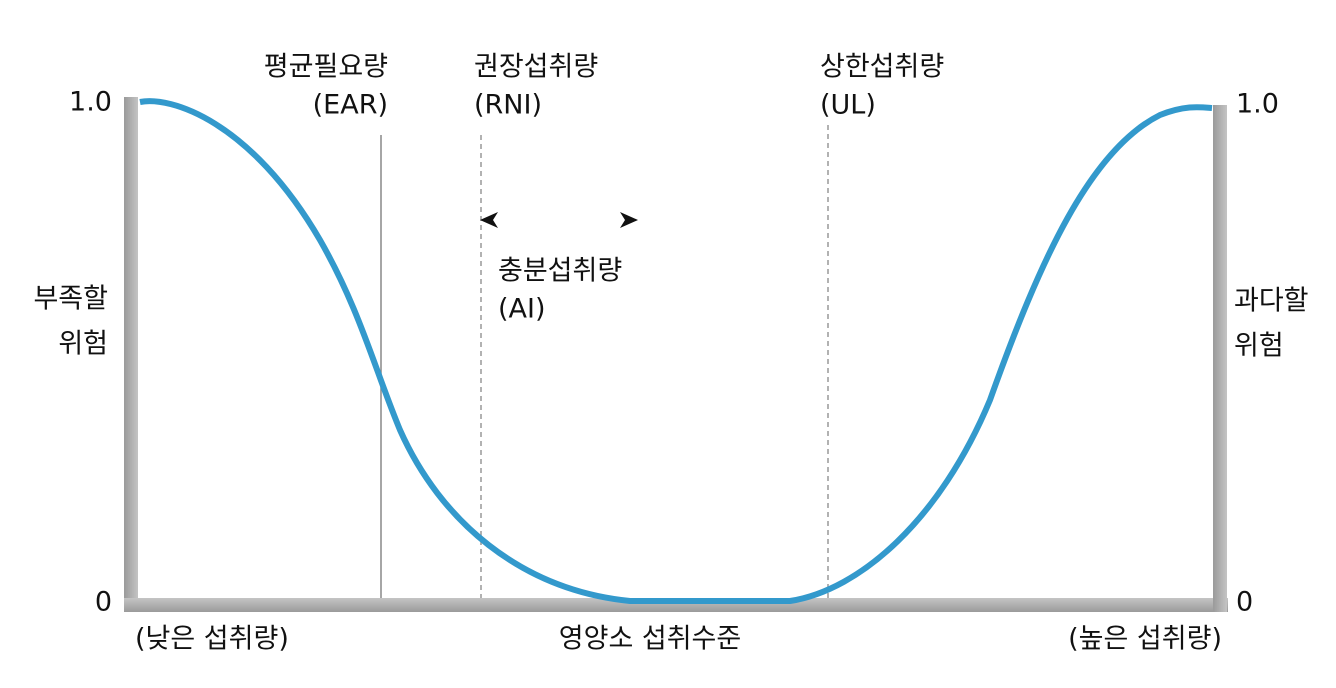 This screenshot has width=1336, height=688. Describe the element at coordinates (650, 639) in the screenshot. I see `axis-title: 영양소 섭취수준` at that location.